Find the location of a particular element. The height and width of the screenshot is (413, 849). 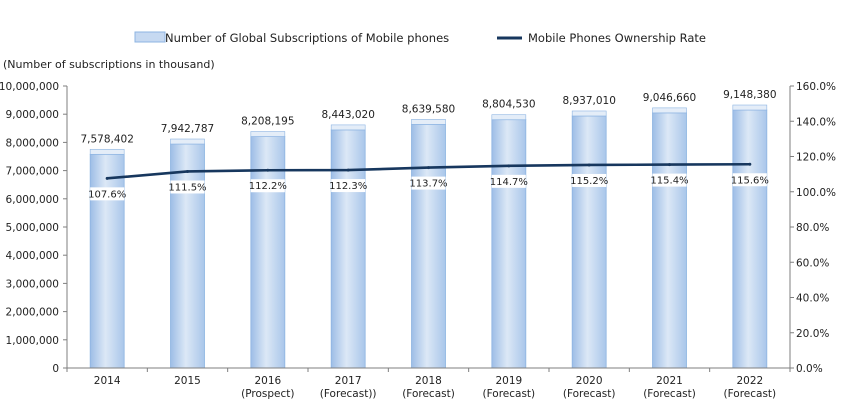

line-value-label: 115.2% is located at coordinates (589, 181).